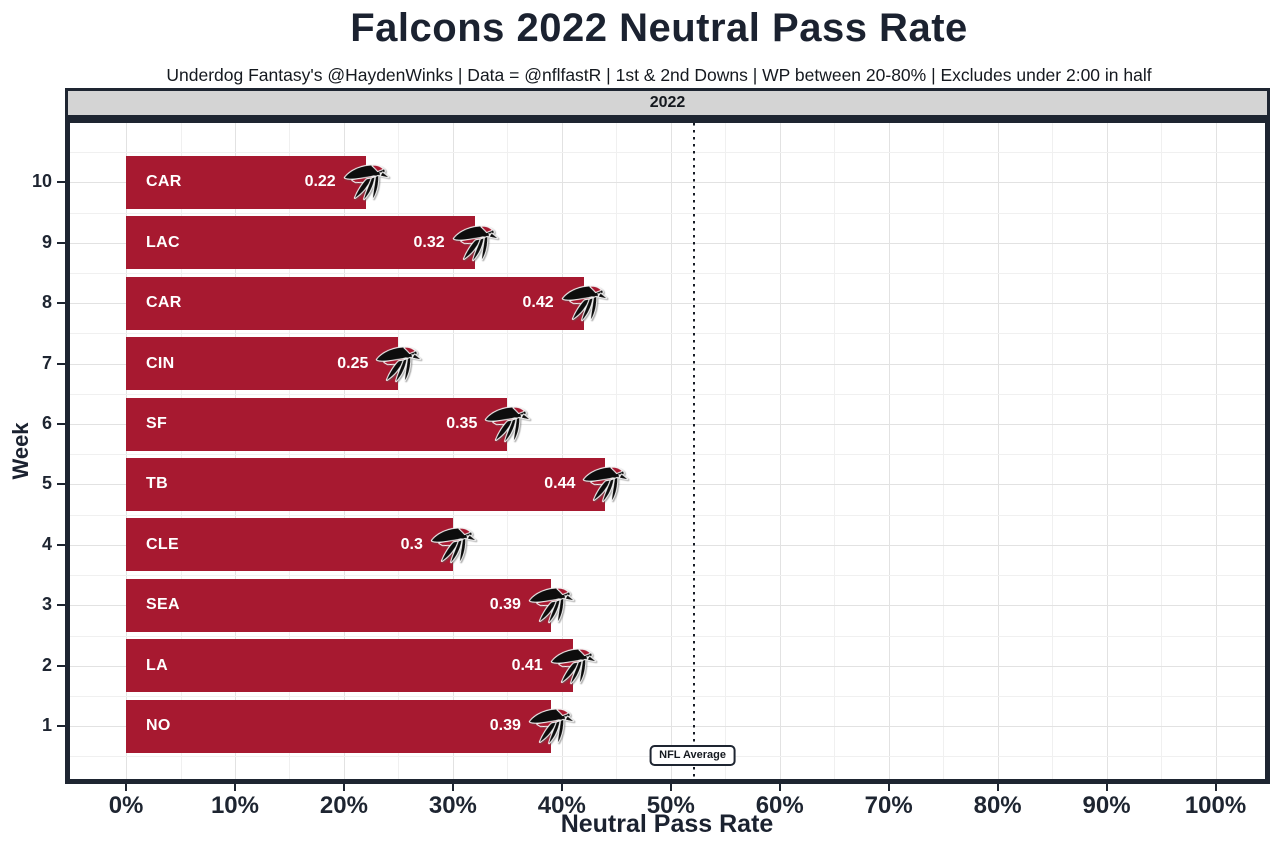 The image size is (1280, 853). What do you see at coordinates (157, 424) in the screenshot?
I see `opponent-label: SF` at bounding box center [157, 424].